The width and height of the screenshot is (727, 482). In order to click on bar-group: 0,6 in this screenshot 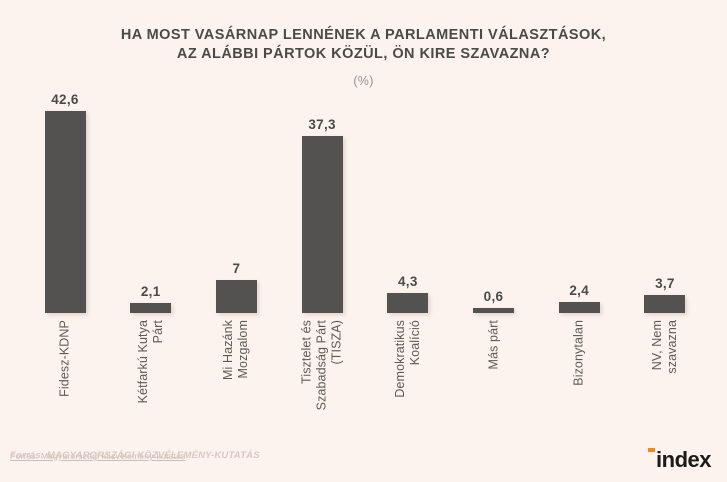, I will do `click(494, 199)`.